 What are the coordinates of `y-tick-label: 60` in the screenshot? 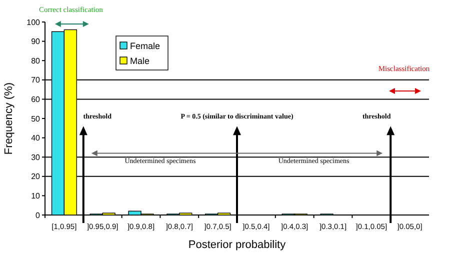 It's located at (36, 99).